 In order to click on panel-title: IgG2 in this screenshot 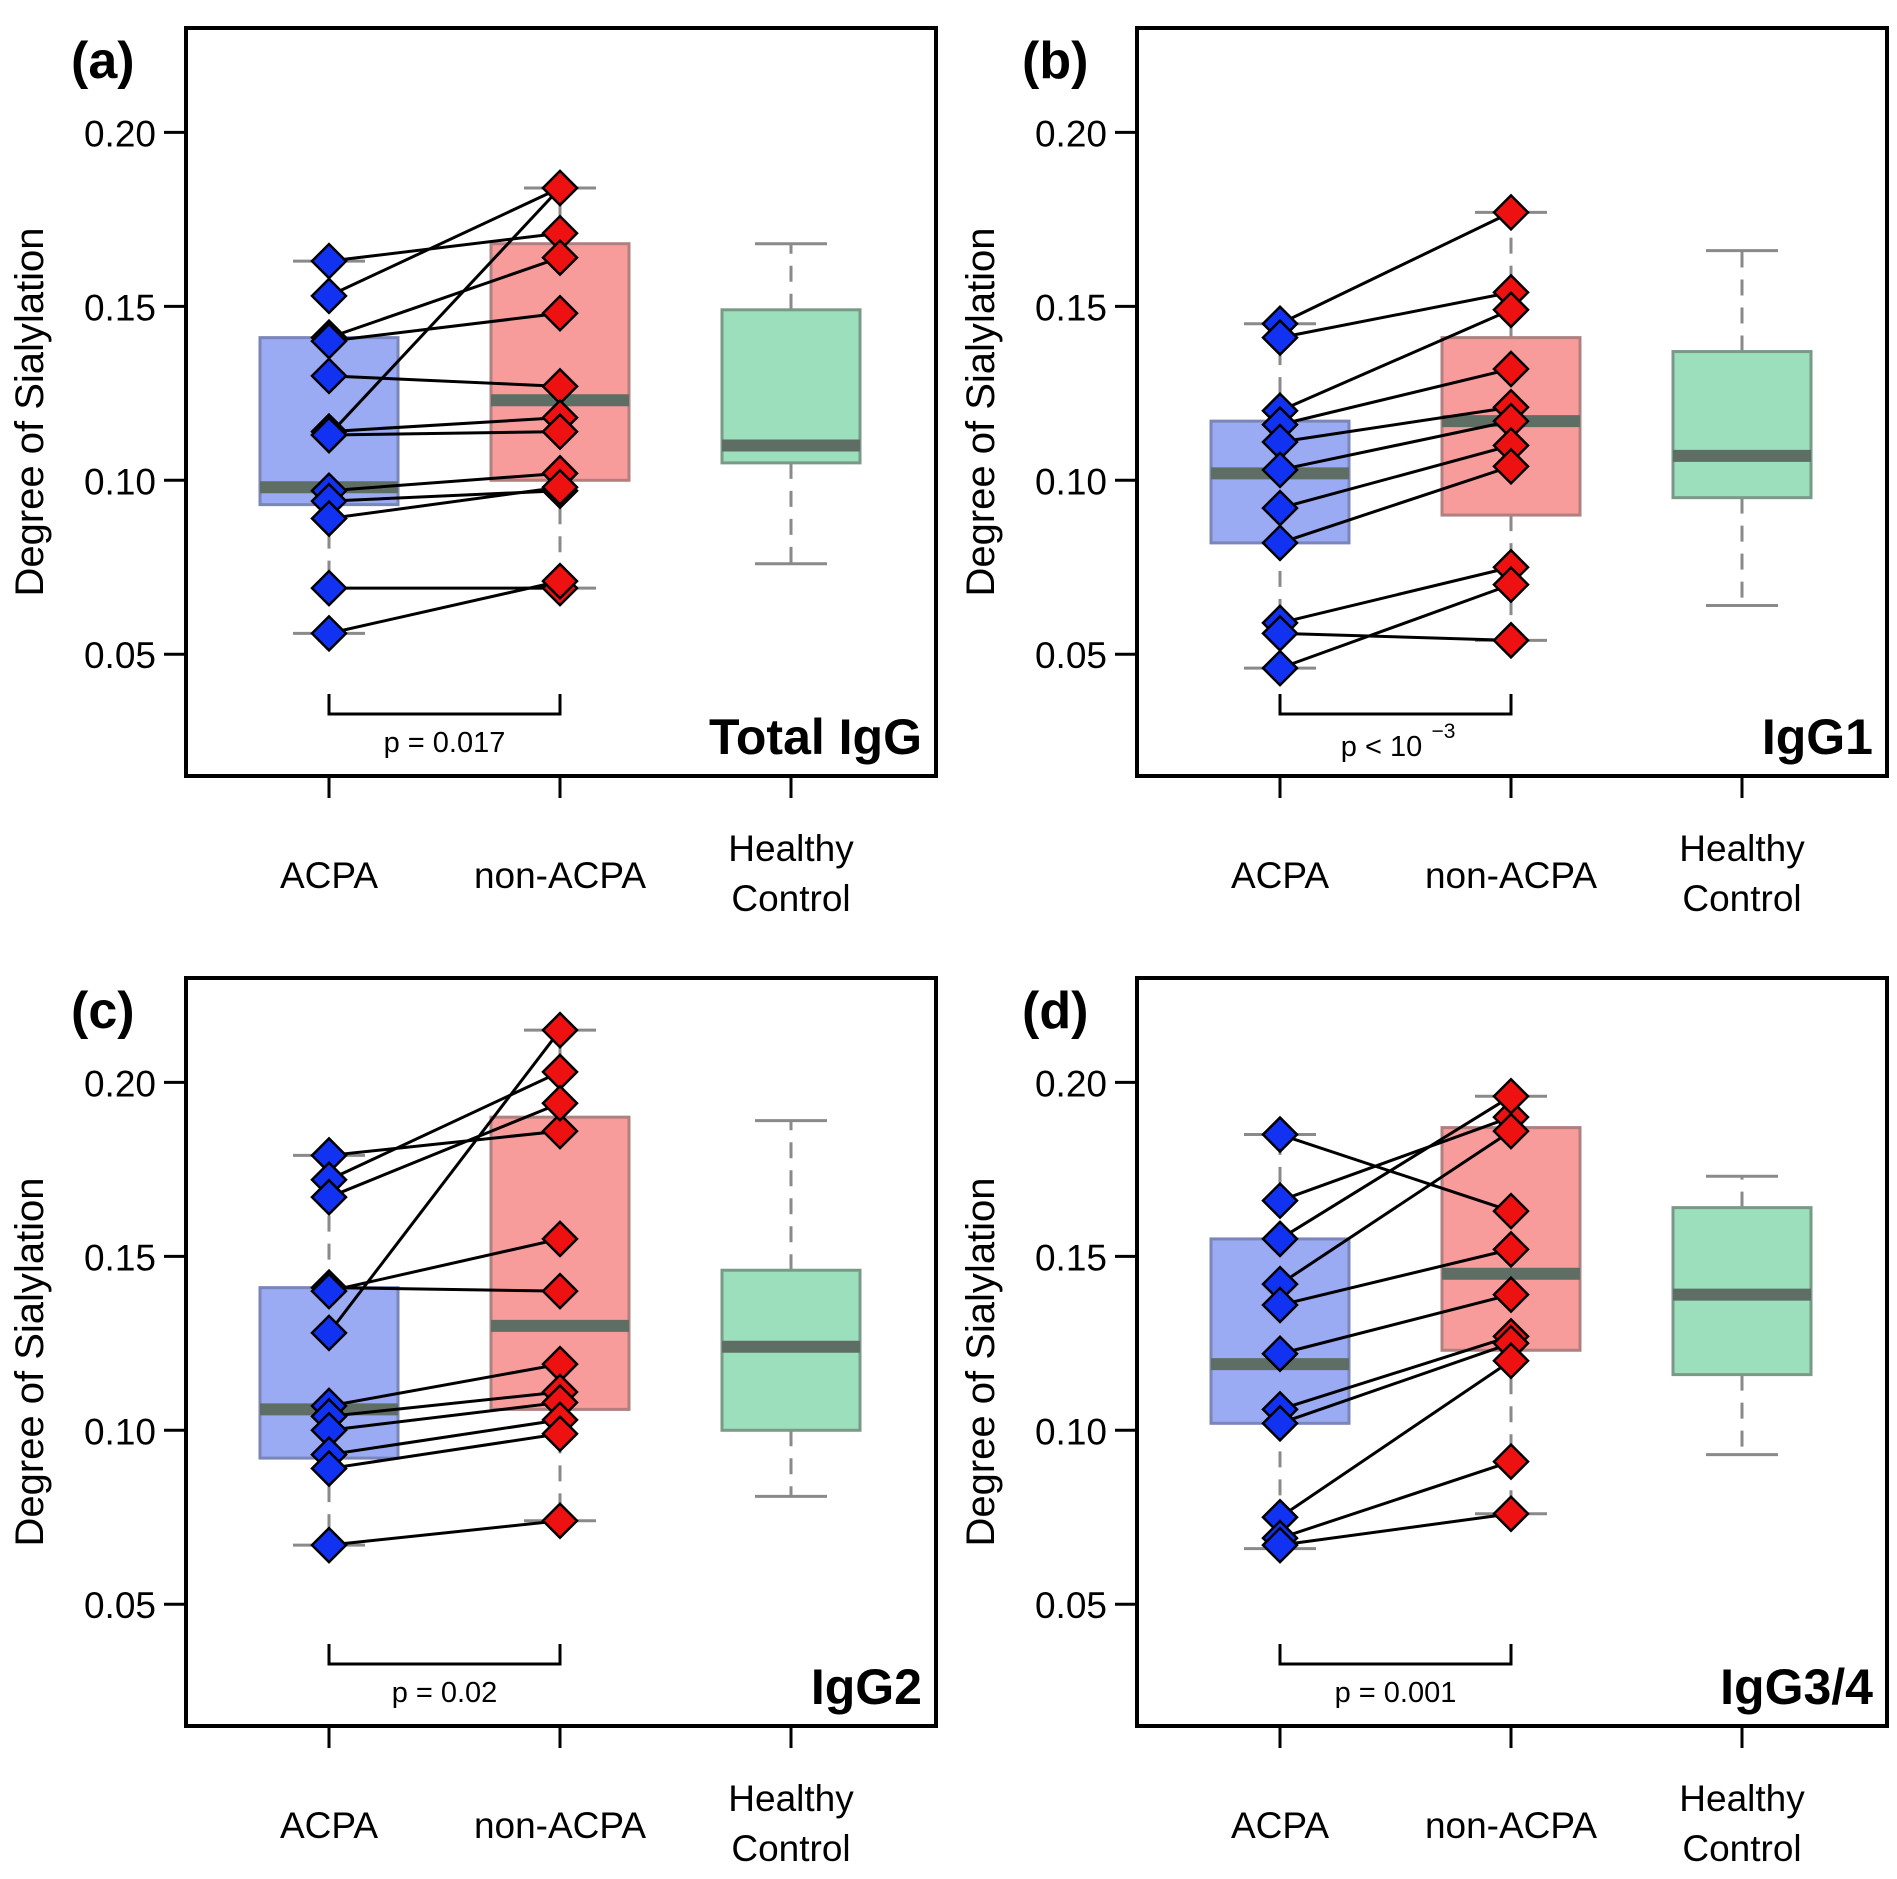, I will do `click(866, 1687)`.